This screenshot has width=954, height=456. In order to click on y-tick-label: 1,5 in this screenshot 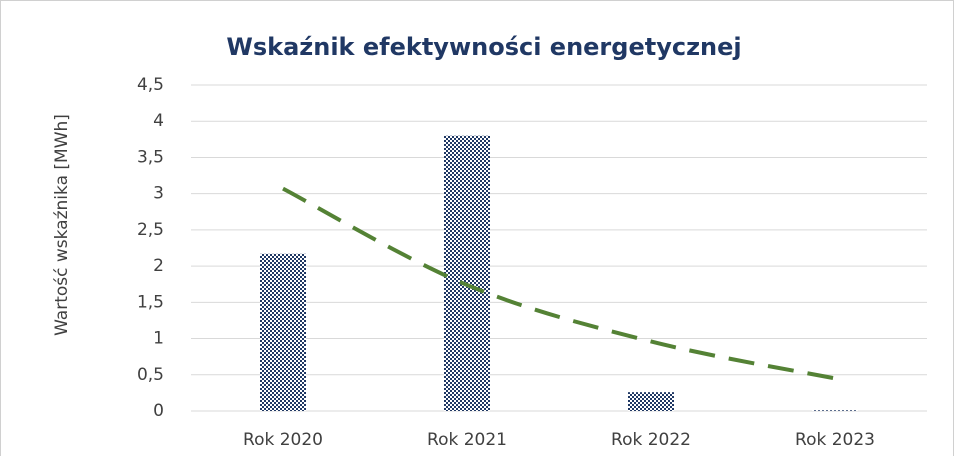, I will do `click(150, 302)`.